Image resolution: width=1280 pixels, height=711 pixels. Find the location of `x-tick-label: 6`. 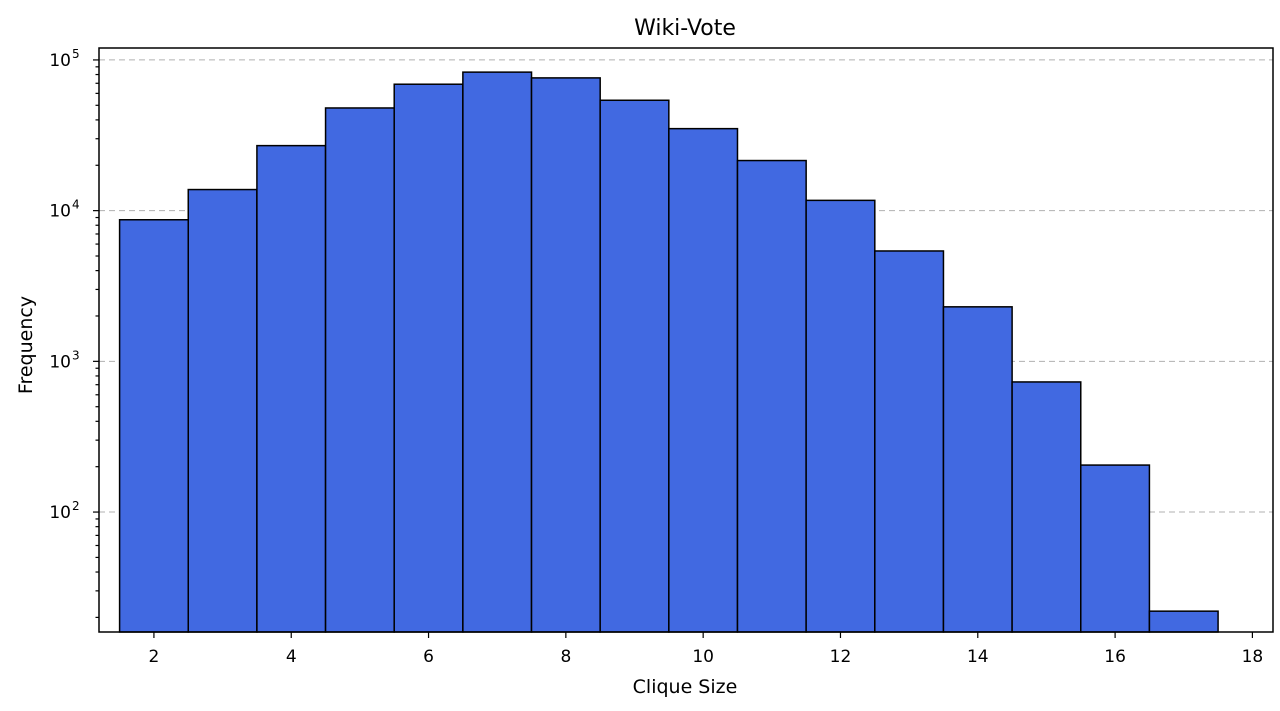

x-tick-label: 6 is located at coordinates (428, 657).